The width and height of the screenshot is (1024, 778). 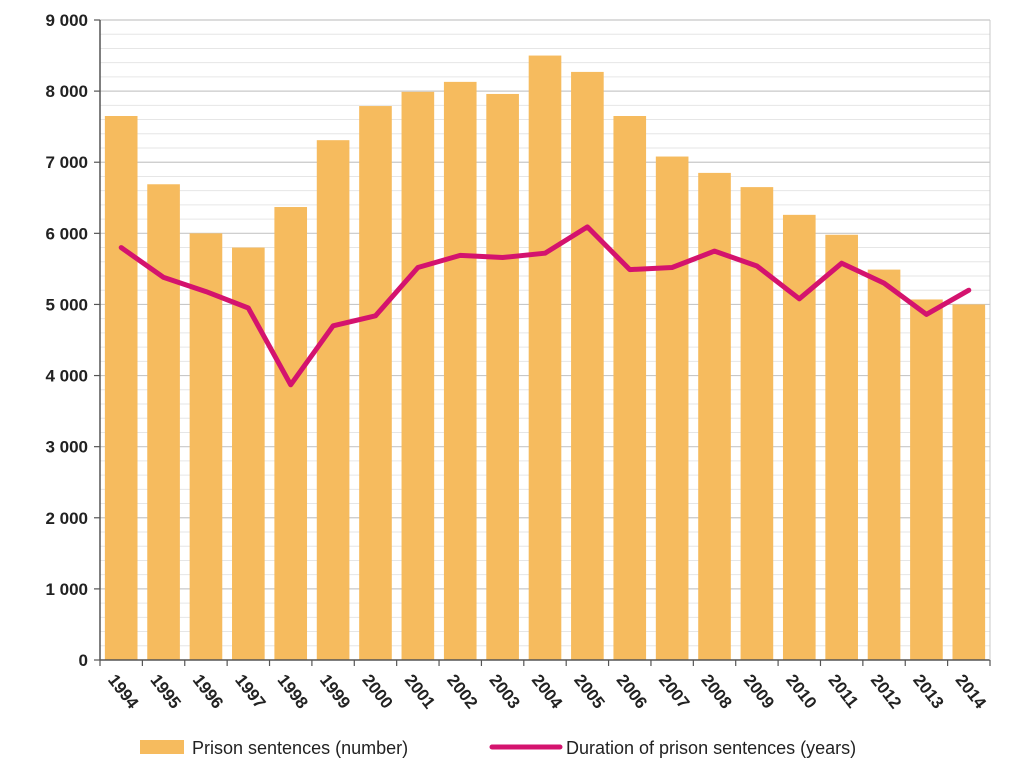 What do you see at coordinates (66, 376) in the screenshot?
I see `y-tick-label: 4 000` at bounding box center [66, 376].